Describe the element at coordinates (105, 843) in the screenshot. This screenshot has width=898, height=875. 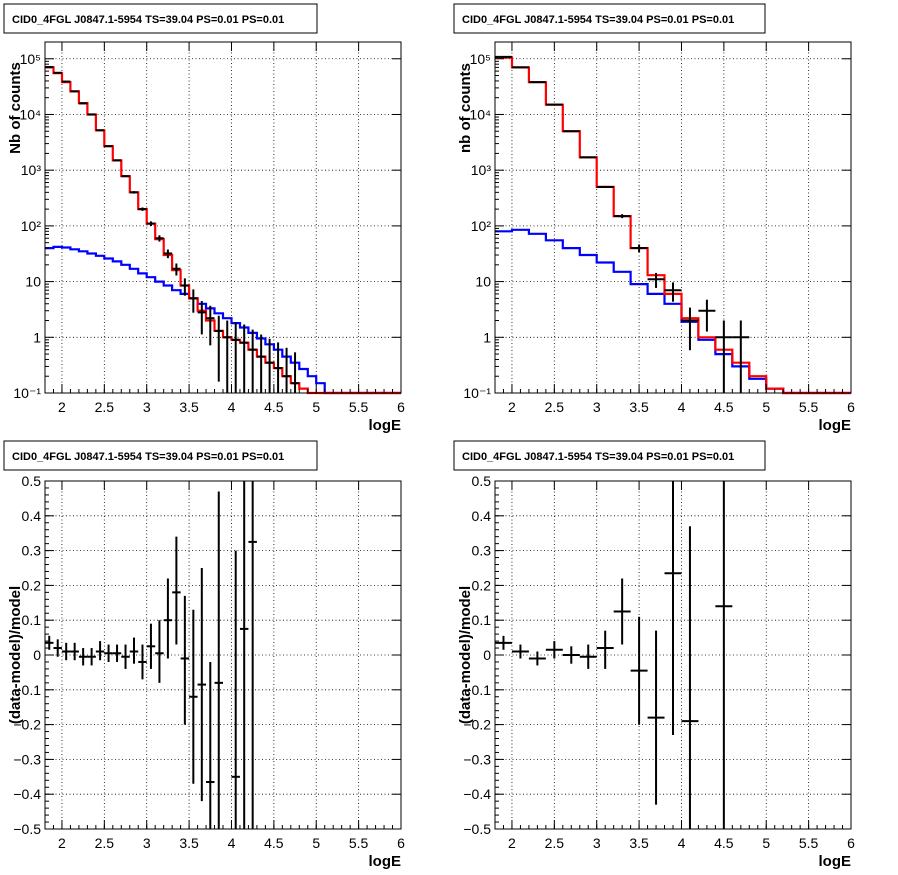
I see `x-tick-label: 2.5` at that location.